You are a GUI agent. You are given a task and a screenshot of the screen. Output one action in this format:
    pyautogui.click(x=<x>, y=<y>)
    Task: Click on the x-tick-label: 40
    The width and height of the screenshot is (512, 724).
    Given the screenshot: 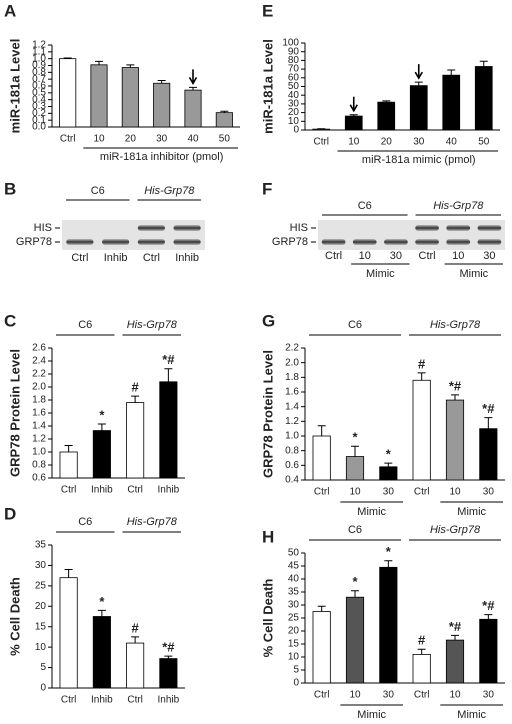 What is the action you would take?
    pyautogui.click(x=193, y=139)
    